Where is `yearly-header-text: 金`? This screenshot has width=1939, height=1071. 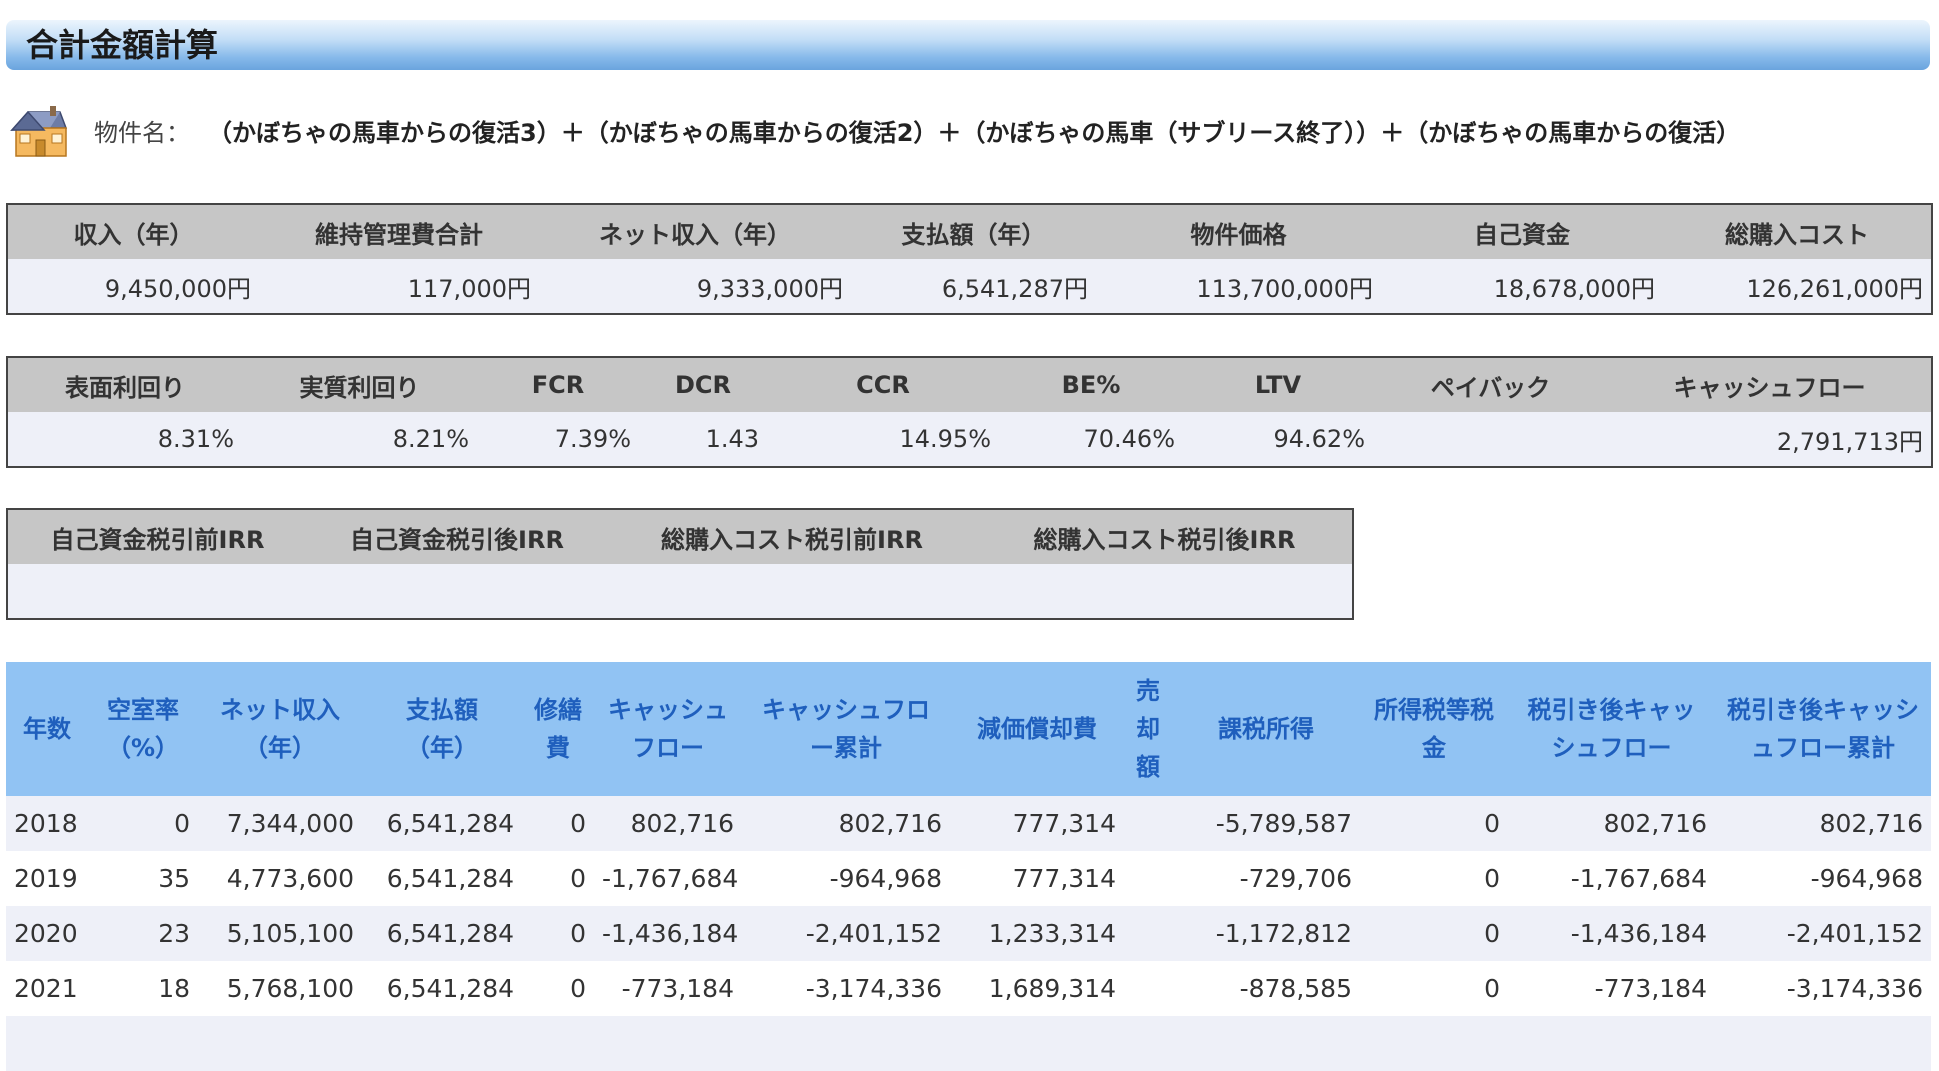
yearly-header-text: 金 is located at coordinates (1434, 748).